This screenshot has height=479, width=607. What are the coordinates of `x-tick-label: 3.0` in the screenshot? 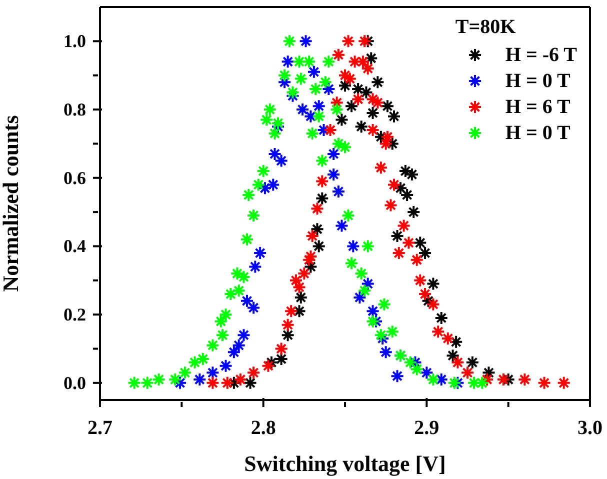 It's located at (590, 428).